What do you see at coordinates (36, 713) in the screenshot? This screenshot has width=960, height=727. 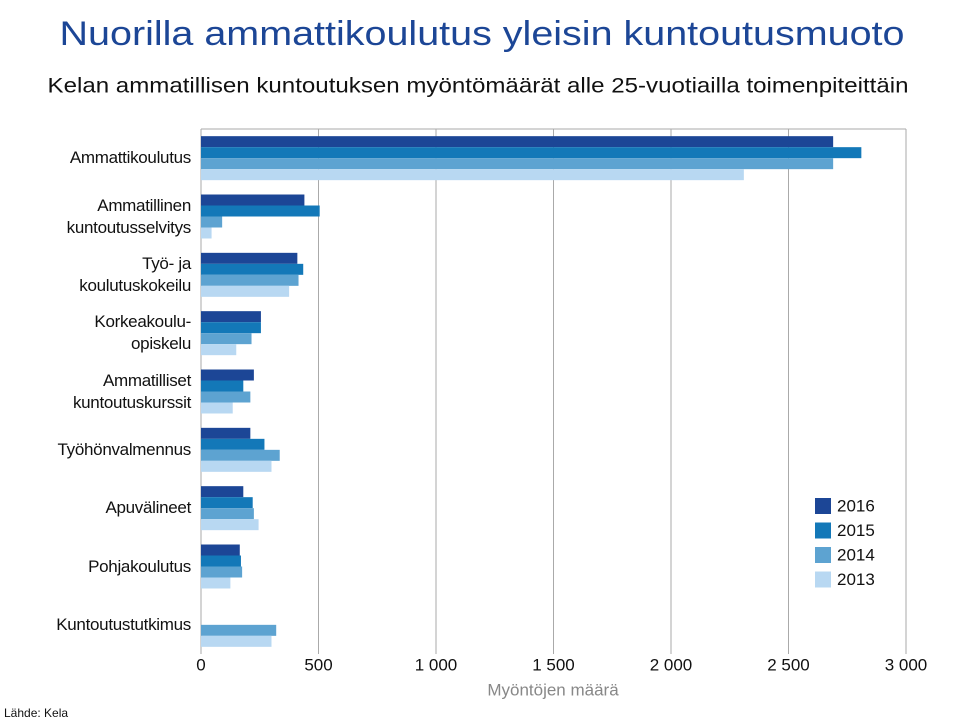 I see `source: Lähde: Kela` at bounding box center [36, 713].